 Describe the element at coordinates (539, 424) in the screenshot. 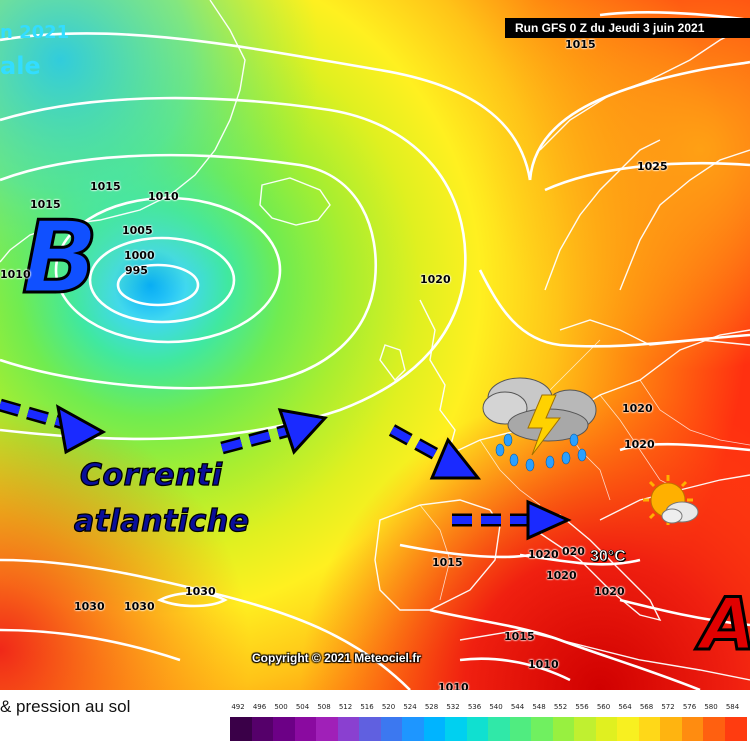

I see `thunderstorm-icon` at that location.